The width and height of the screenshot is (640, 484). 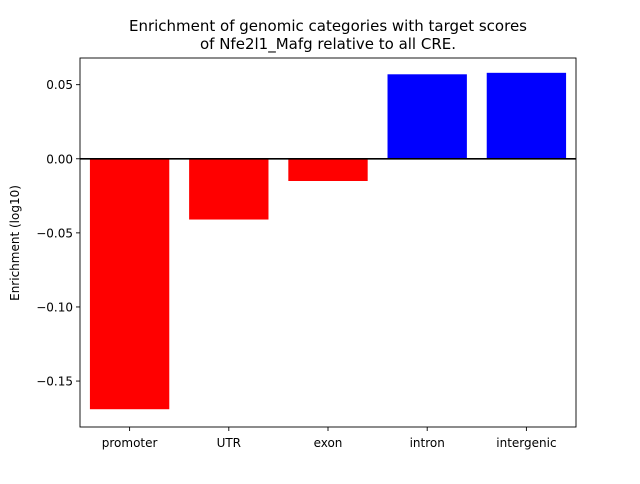 What do you see at coordinates (130, 443) in the screenshot?
I see `x-tick-label-promoter: promoter` at bounding box center [130, 443].